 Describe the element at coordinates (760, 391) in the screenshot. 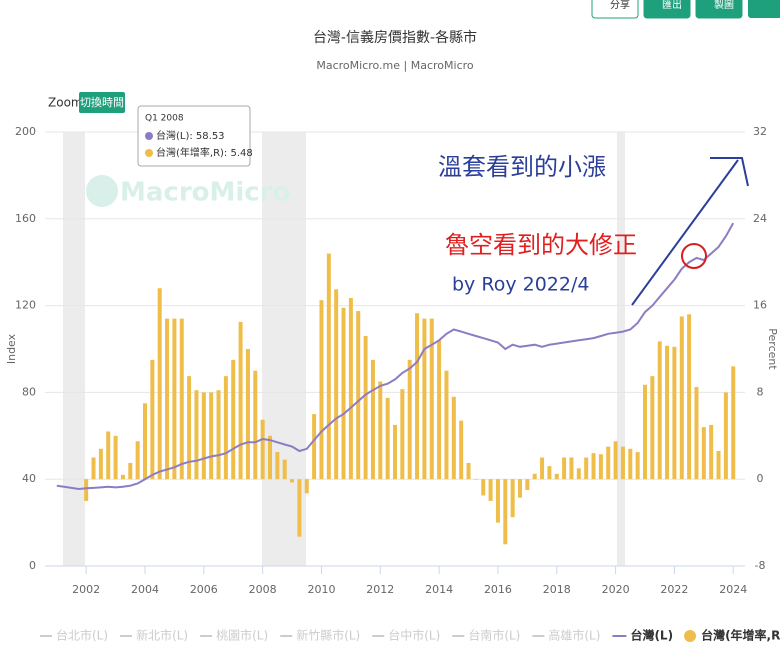

I see `y2-tick-label: 8` at that location.